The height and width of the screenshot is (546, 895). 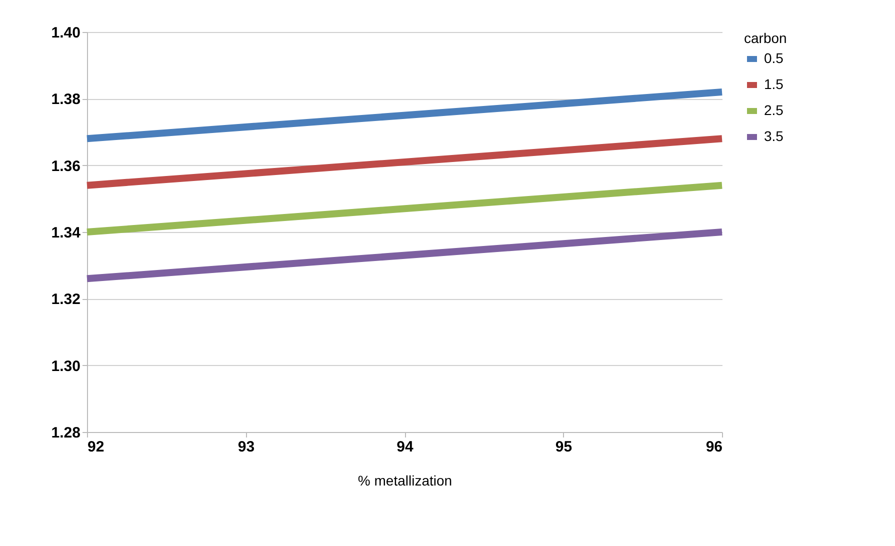 I want to click on legend-label: 2.5, so click(x=774, y=110).